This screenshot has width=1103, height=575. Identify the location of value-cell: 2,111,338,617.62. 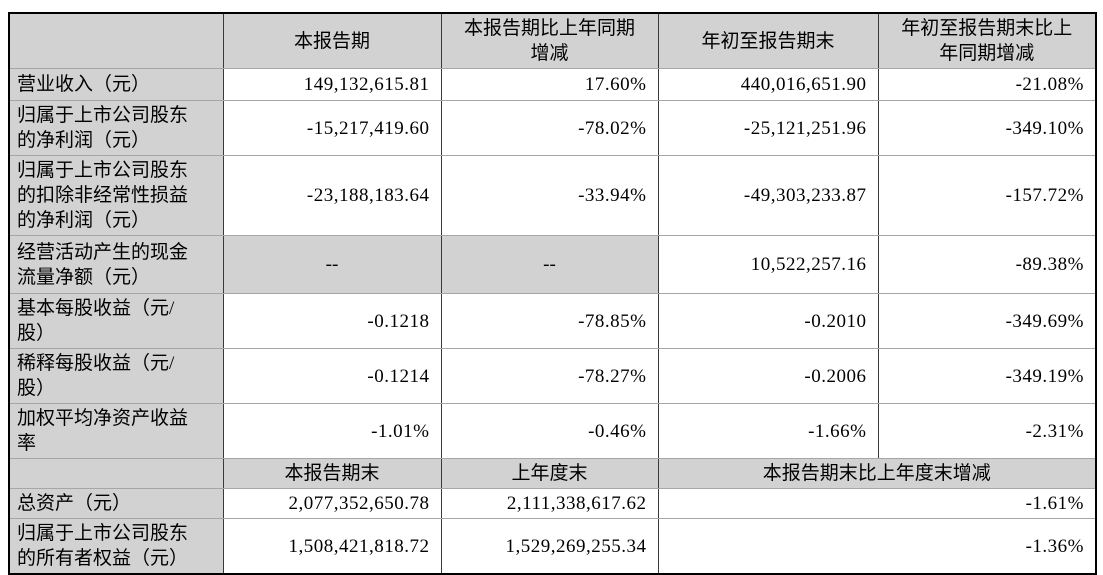
(549, 503).